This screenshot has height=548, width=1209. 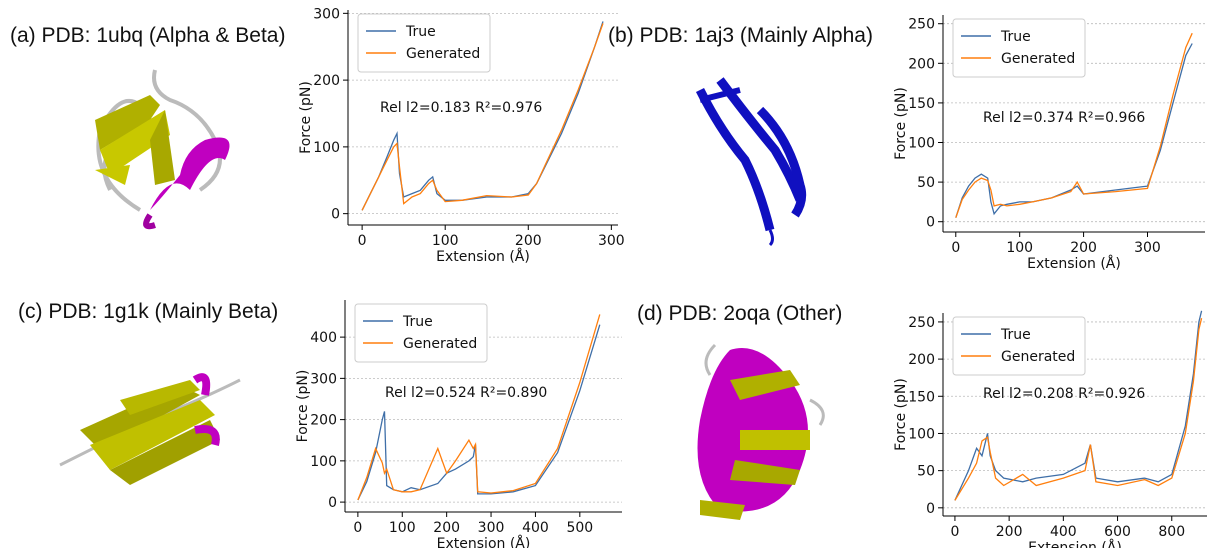 What do you see at coordinates (740, 35) in the screenshot?
I see `panel-title: (b) PDB: 1aj3 (Mainly Alpha)` at bounding box center [740, 35].